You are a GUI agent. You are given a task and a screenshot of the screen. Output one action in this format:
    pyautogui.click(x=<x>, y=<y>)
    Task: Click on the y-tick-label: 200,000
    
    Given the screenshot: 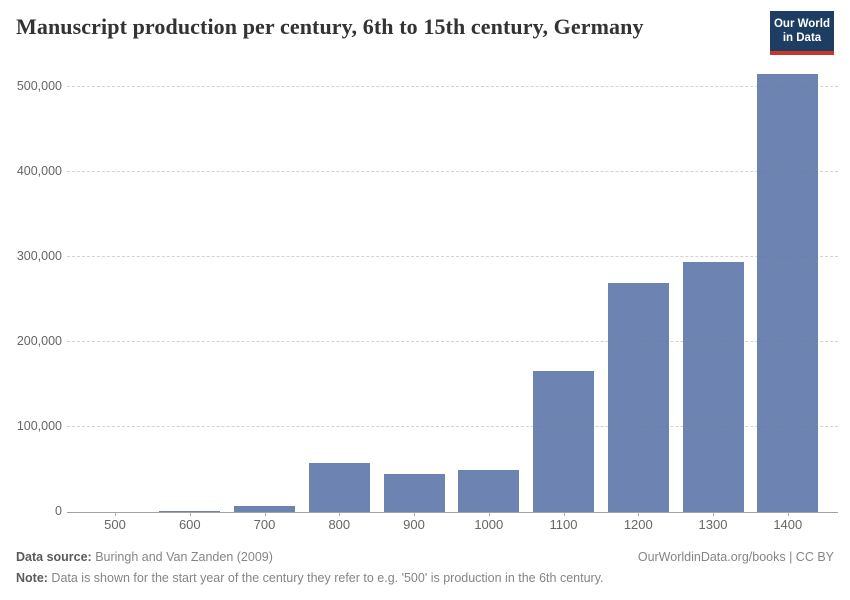 What is the action you would take?
    pyautogui.click(x=39, y=341)
    